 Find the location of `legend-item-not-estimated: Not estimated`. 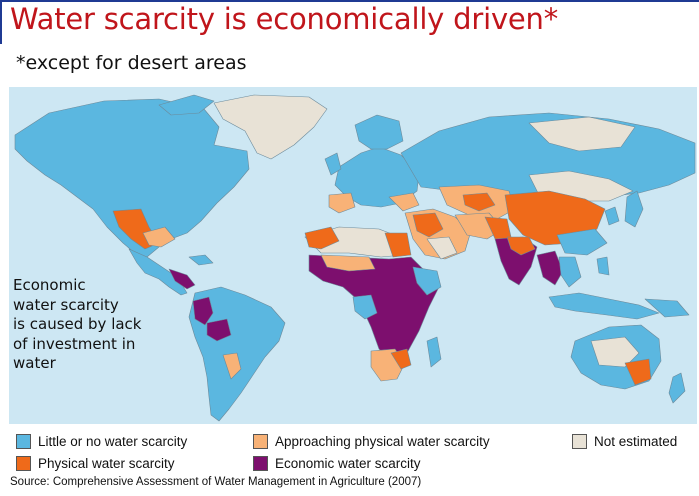

legend-item-not-estimated: Not estimated is located at coordinates (624, 441).